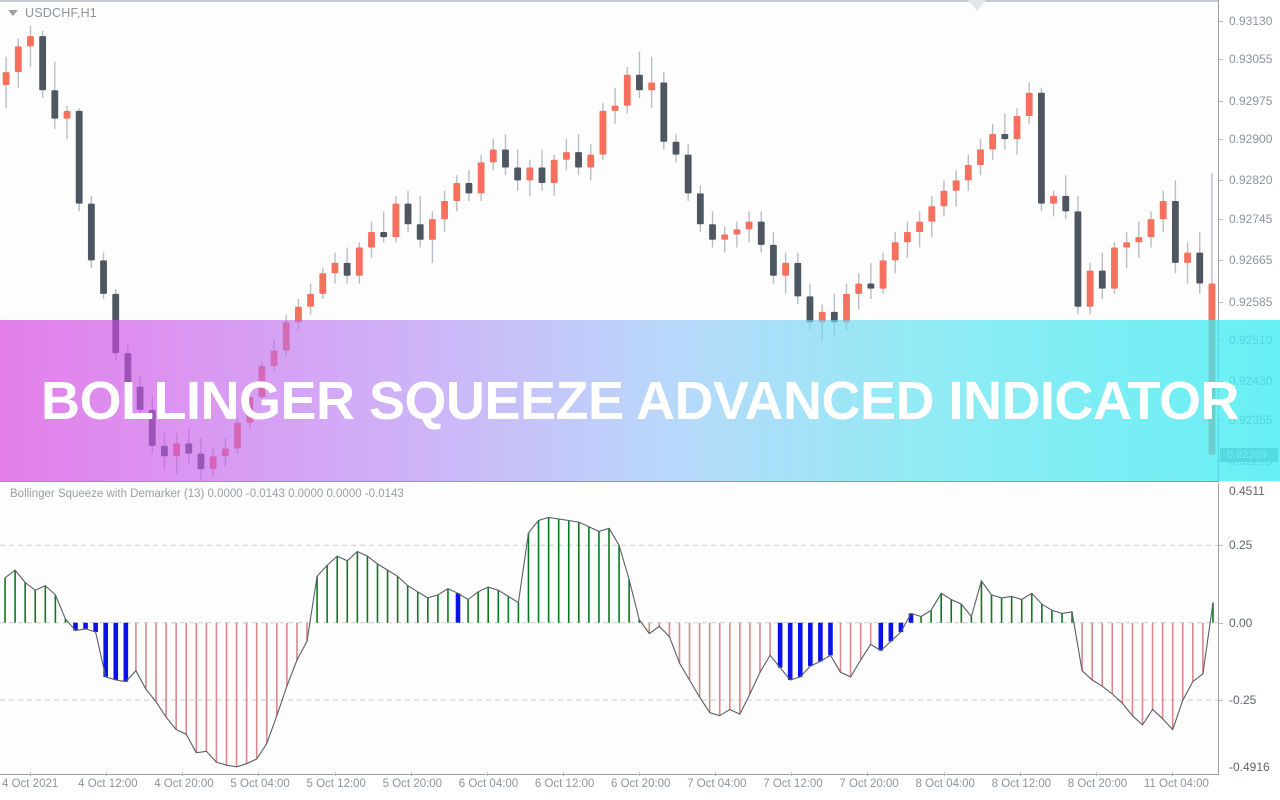  I want to click on time-axis-label: 8 Oct 20:00, so click(1097, 784).